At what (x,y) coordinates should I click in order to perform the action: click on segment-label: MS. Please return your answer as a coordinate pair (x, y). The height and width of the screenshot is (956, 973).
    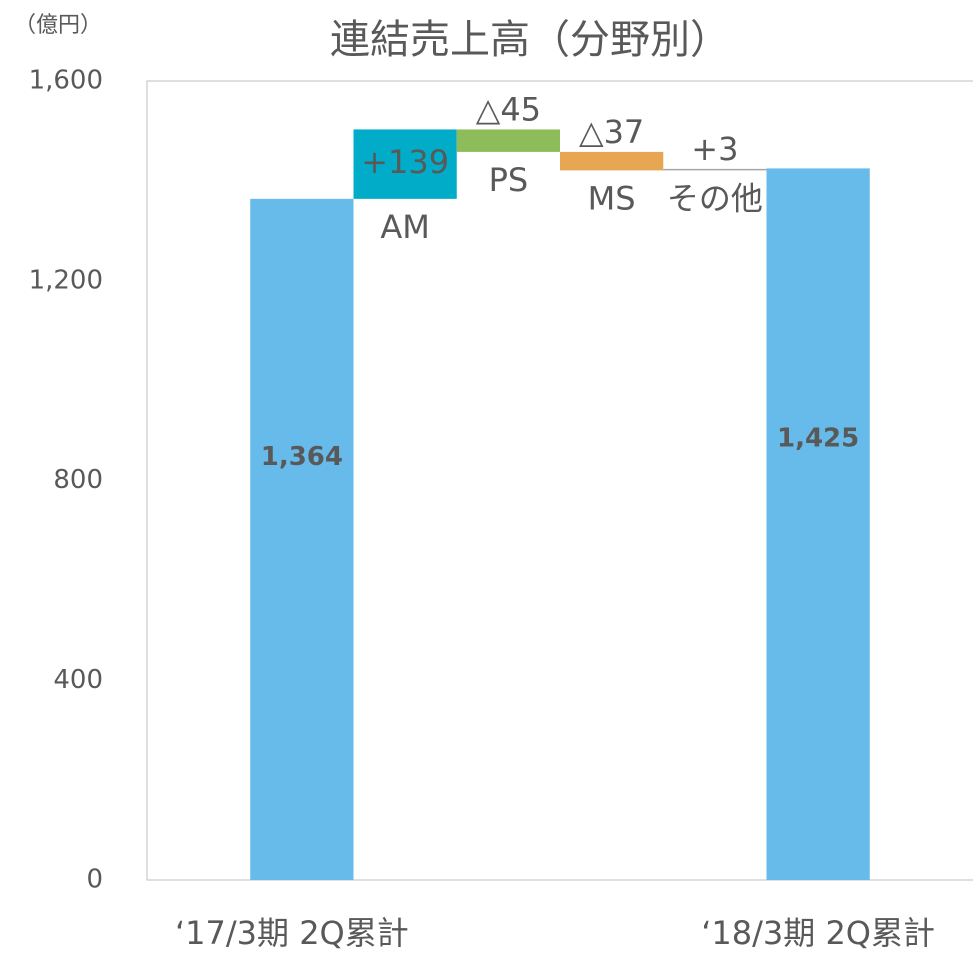
    Looking at the image, I should click on (612, 198).